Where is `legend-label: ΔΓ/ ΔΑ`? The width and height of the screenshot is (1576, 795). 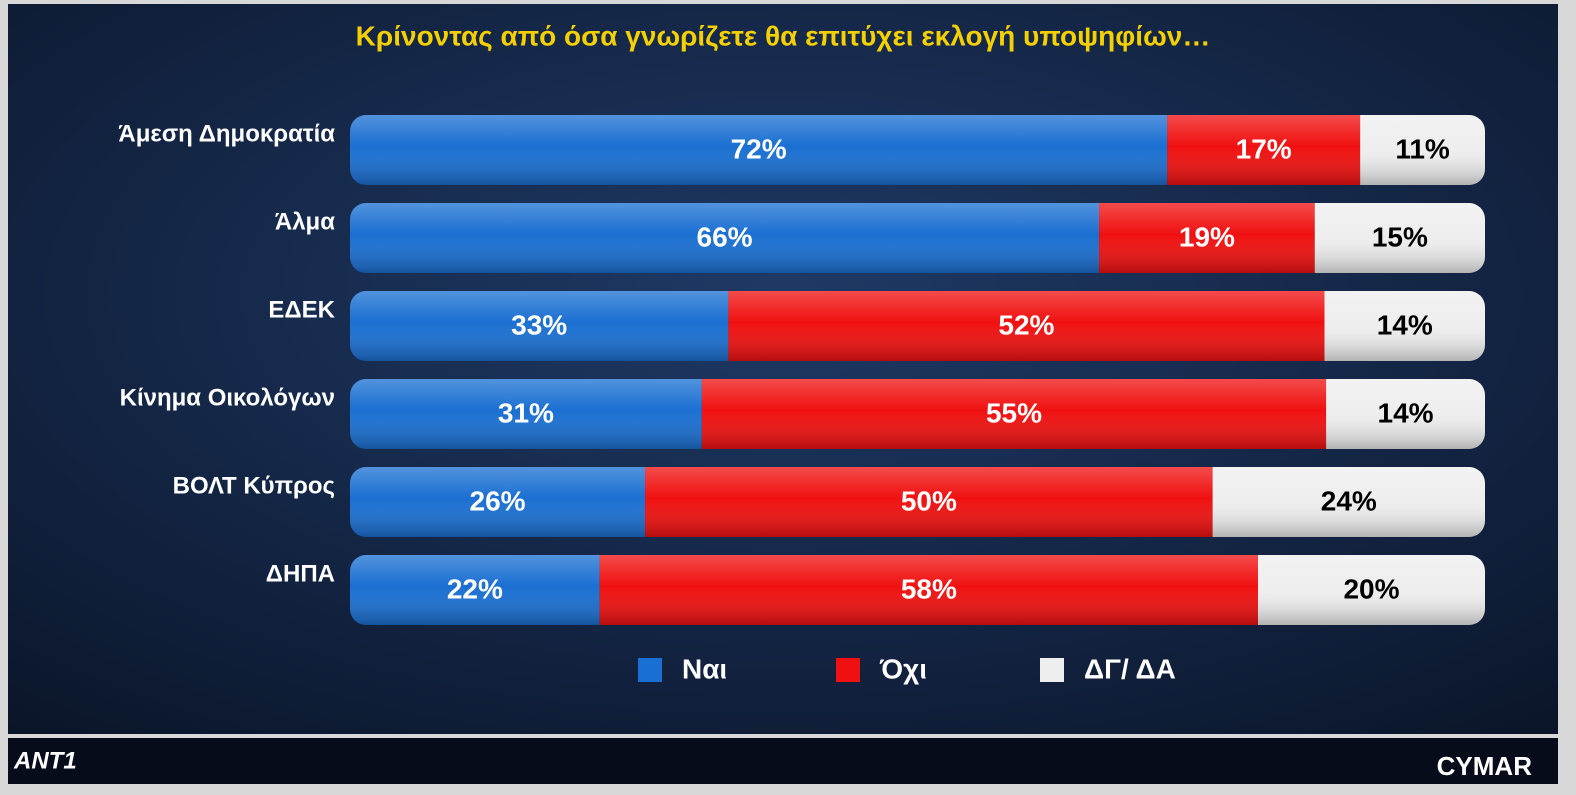
legend-label: ΔΓ/ ΔΑ is located at coordinates (1130, 668).